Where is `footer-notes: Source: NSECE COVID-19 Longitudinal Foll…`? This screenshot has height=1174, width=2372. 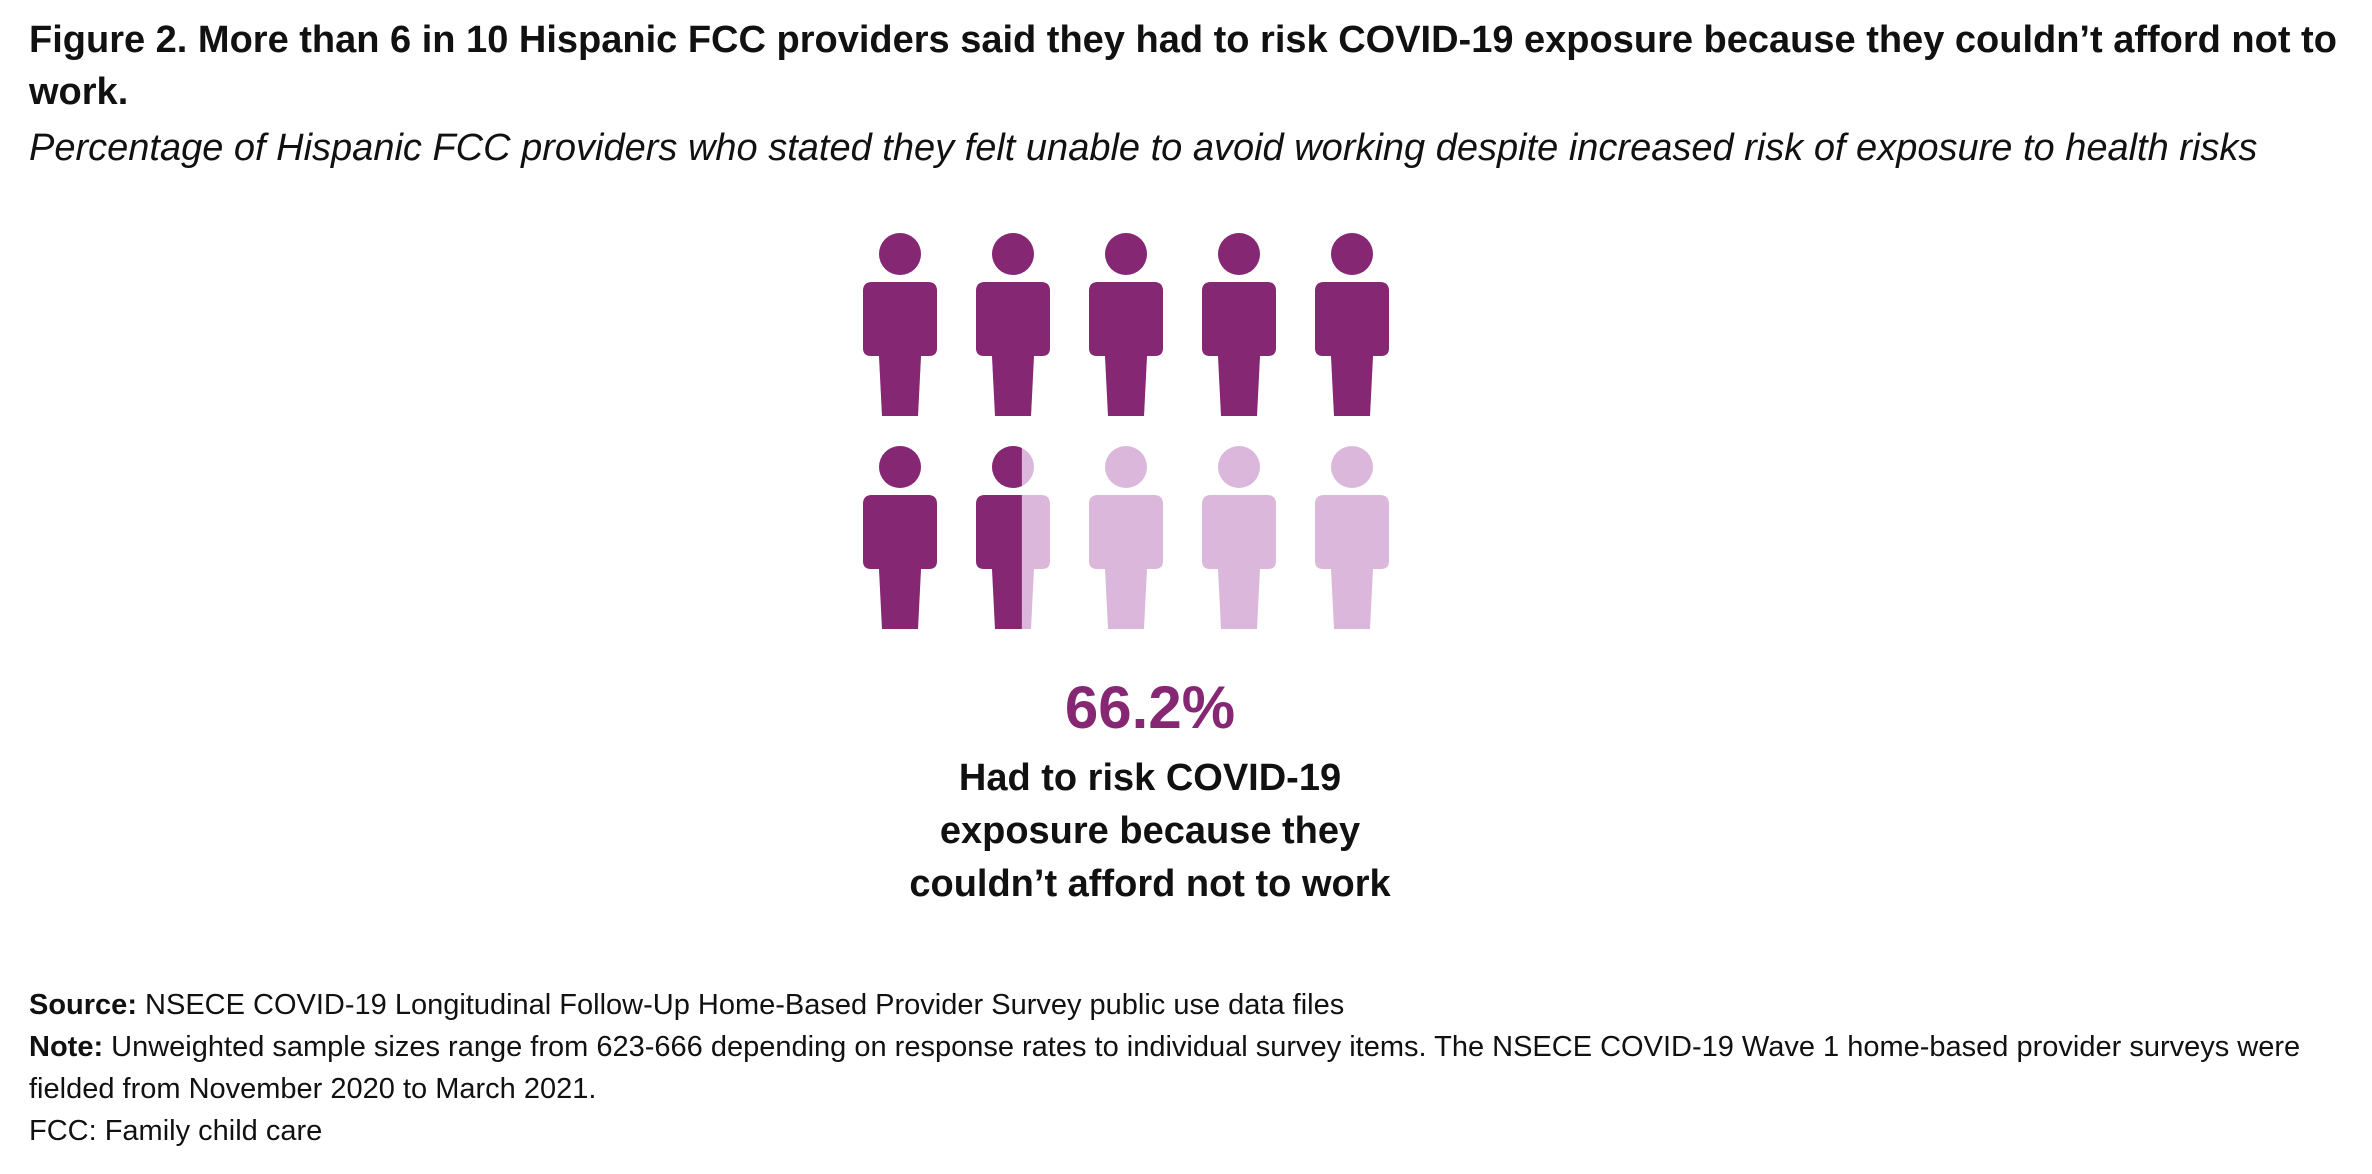
footer-notes: Source: NSECE COVID-19 Longitudinal Foll… is located at coordinates (1189, 1068).